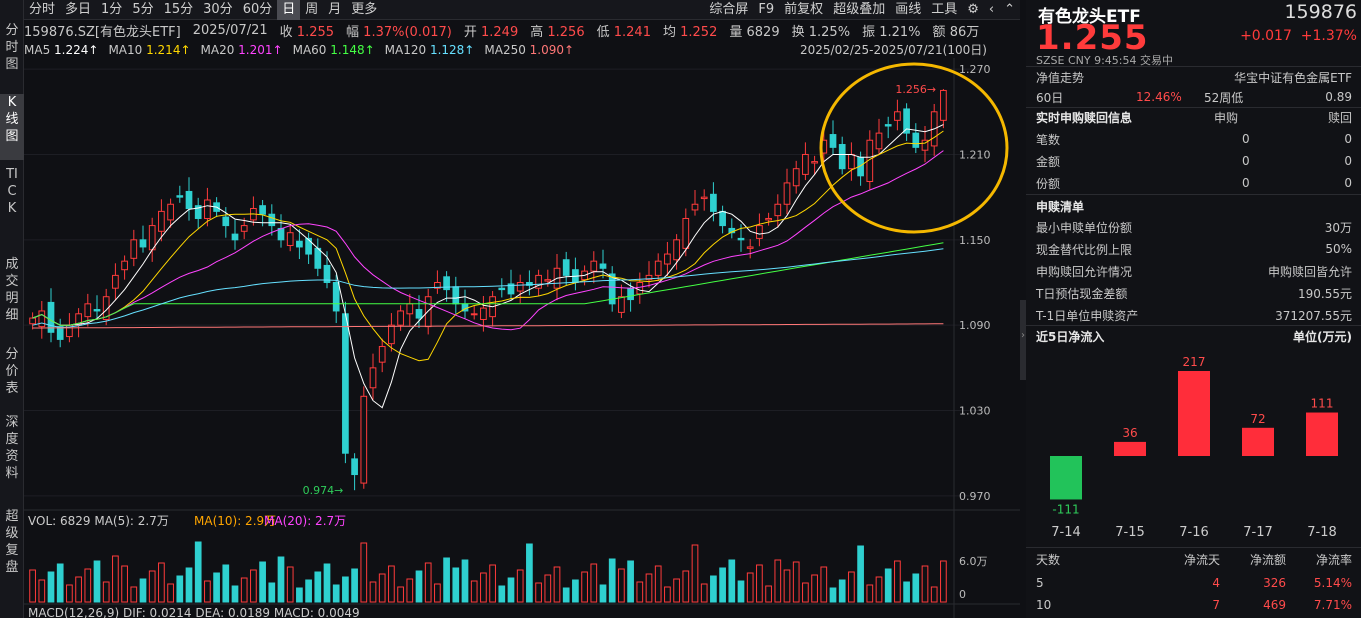 The height and width of the screenshot is (618, 1361). Describe the element at coordinates (364, 9) in the screenshot. I see `period-tab-10: 更多` at that location.